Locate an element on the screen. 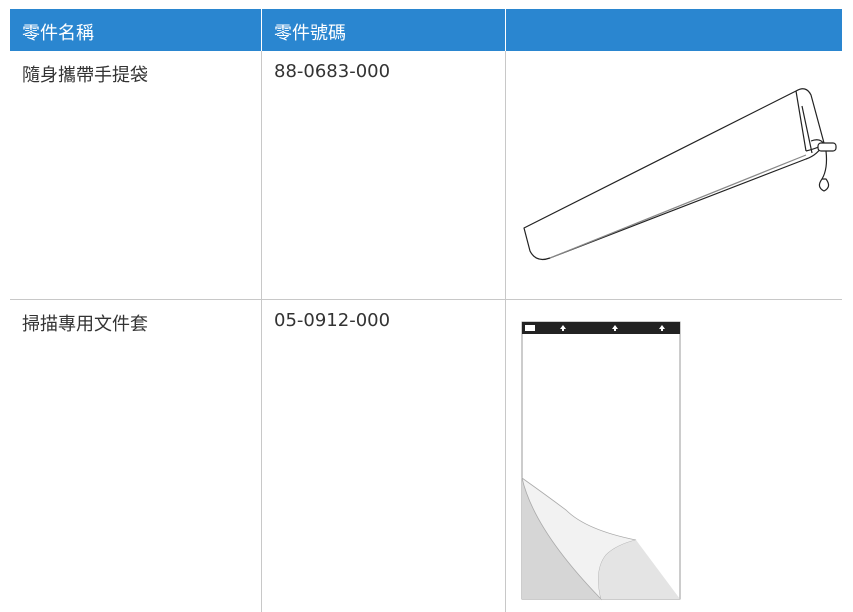 The width and height of the screenshot is (853, 612). part-number: 05-0912-000 is located at coordinates (384, 456).